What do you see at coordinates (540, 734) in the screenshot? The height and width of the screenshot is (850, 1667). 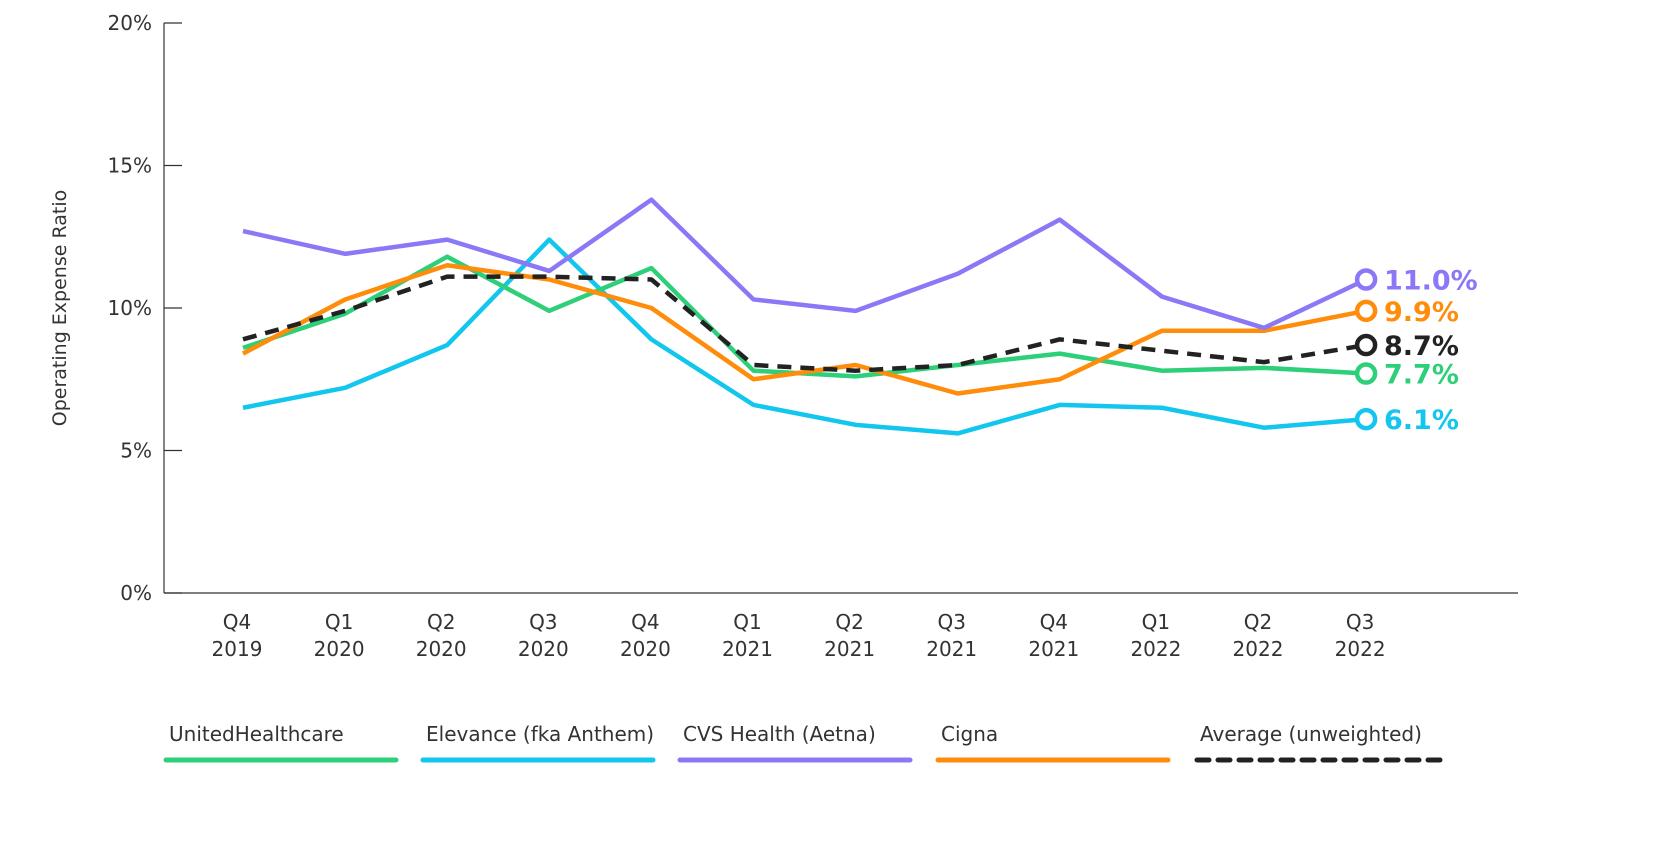 I see `legend-label: Elevance (fka Anthem)` at bounding box center [540, 734].